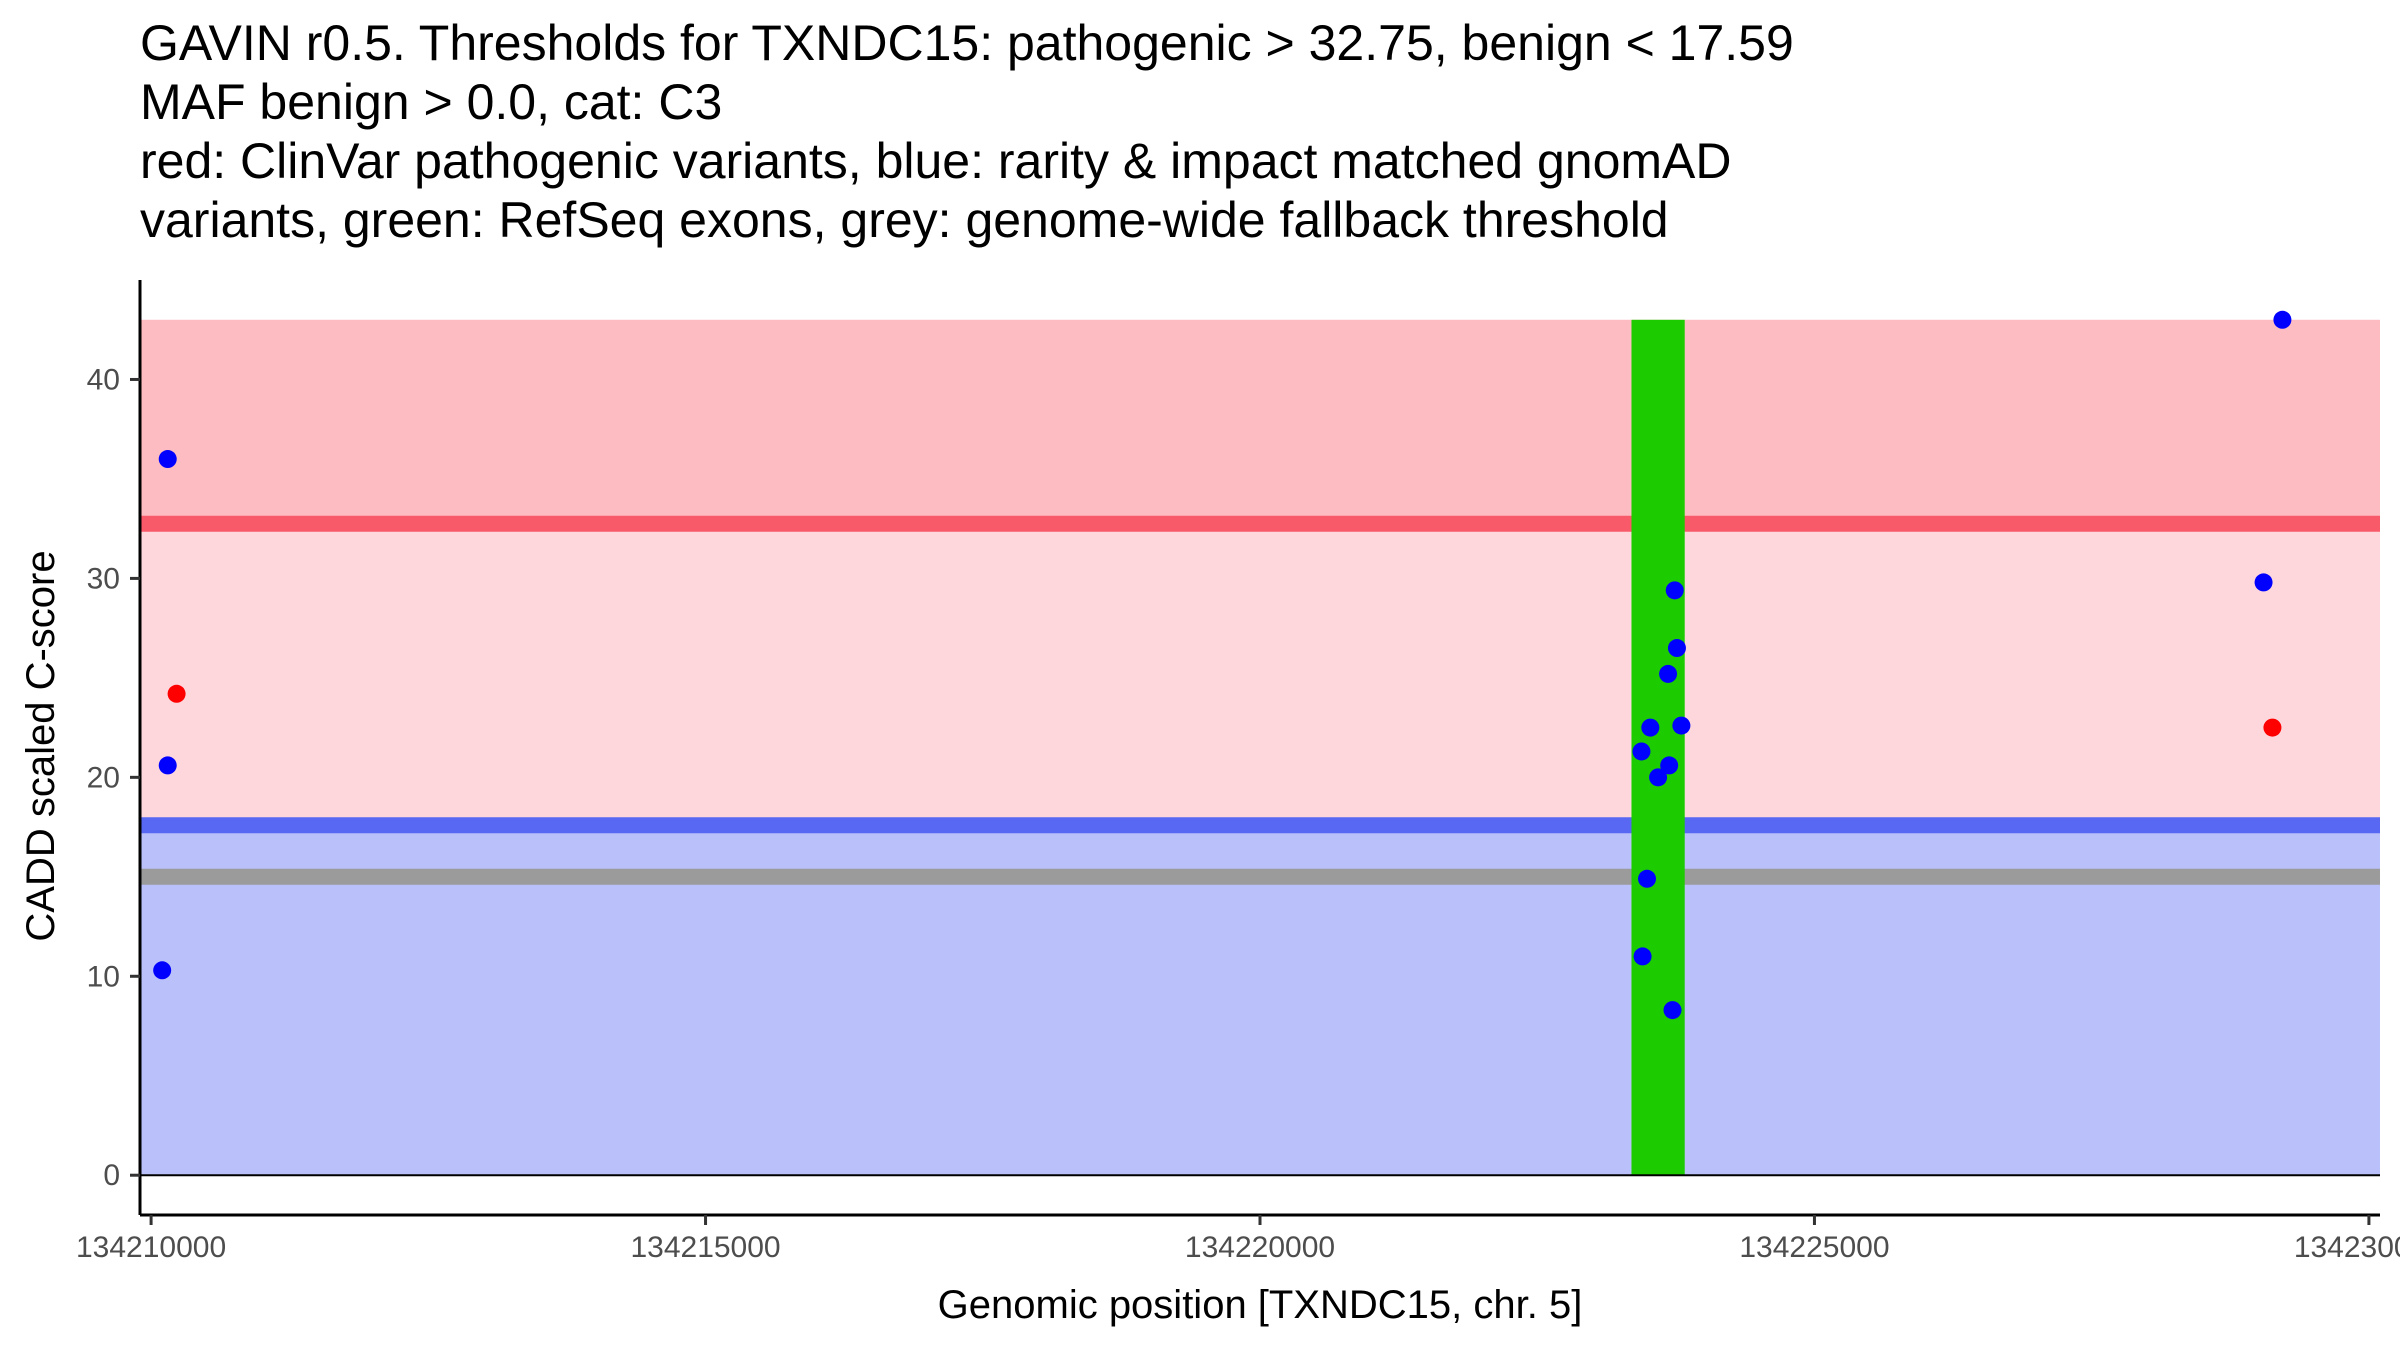 This screenshot has width=2400, height=1350. I want to click on x-tick-label: 134230000, so click(2347, 1247).